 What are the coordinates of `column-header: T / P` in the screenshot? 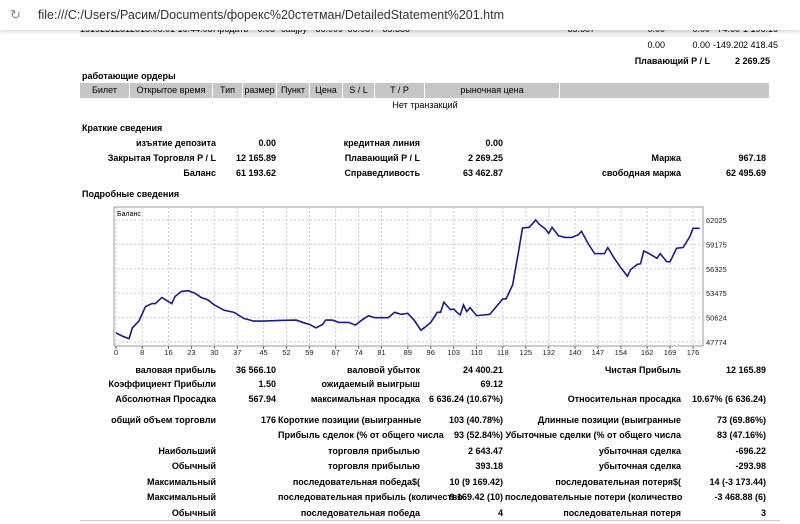 It's located at (400, 90).